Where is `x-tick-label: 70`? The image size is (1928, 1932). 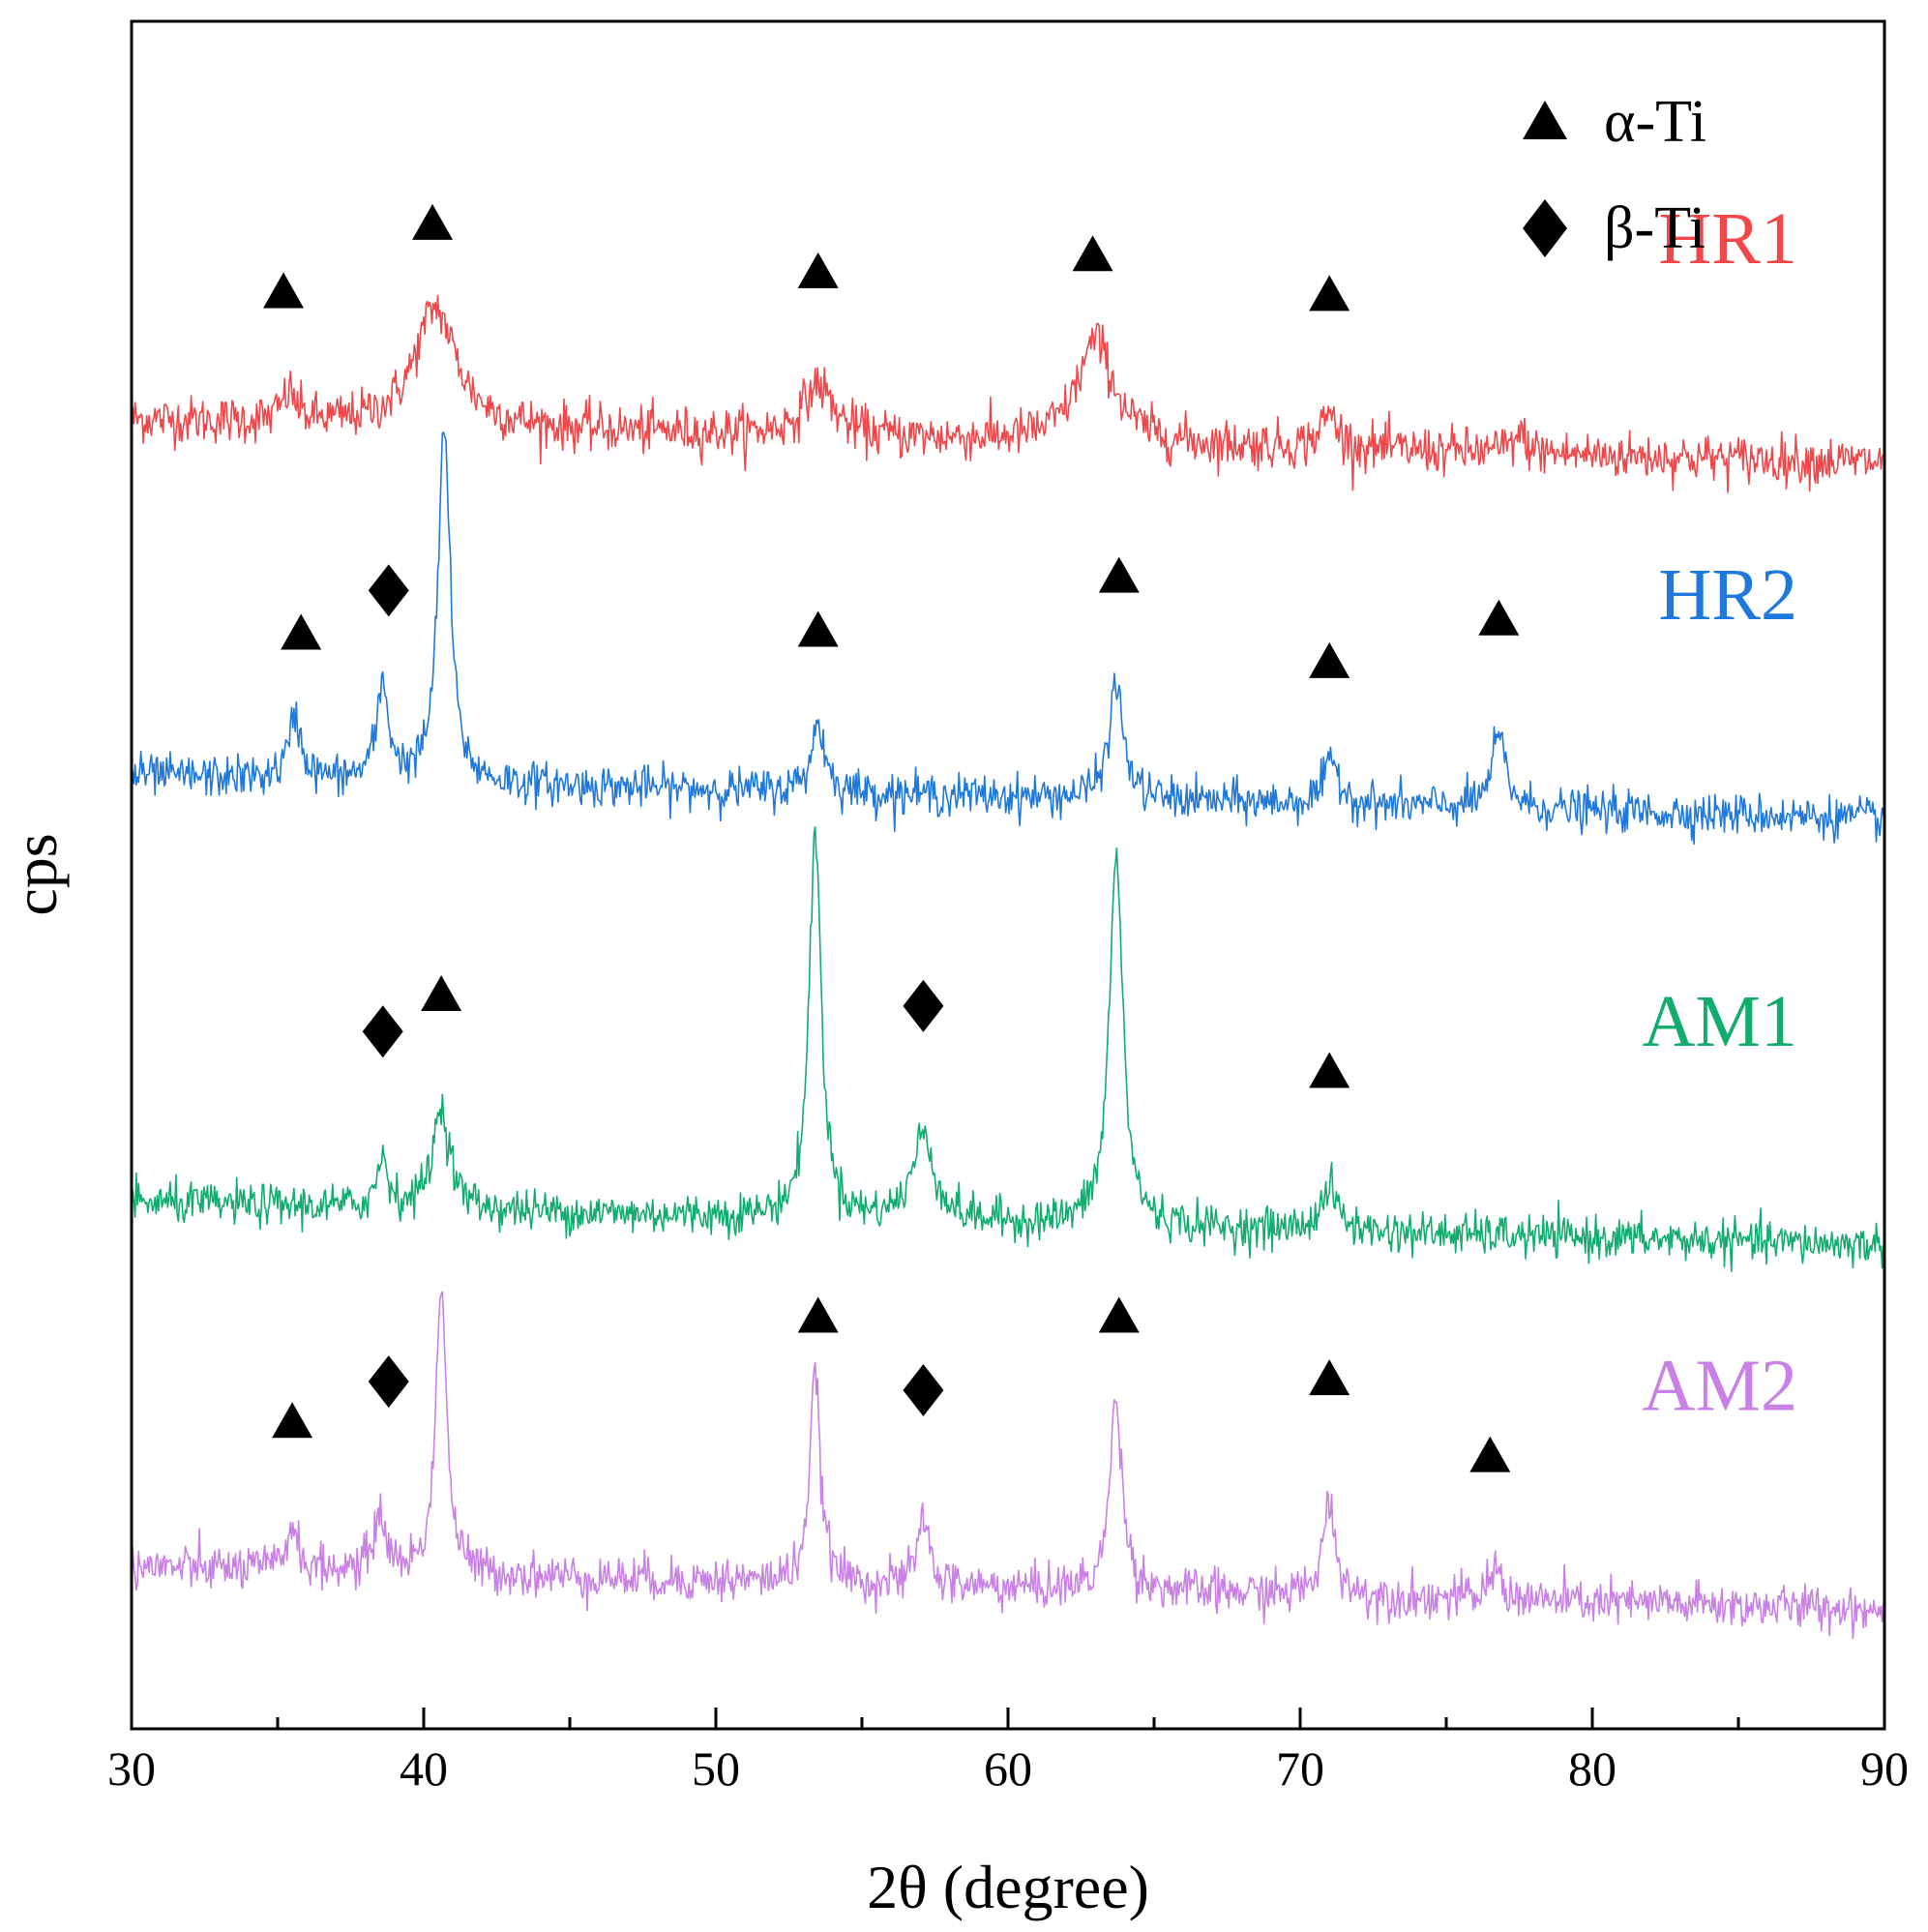
x-tick-label: 70 is located at coordinates (1300, 1768).